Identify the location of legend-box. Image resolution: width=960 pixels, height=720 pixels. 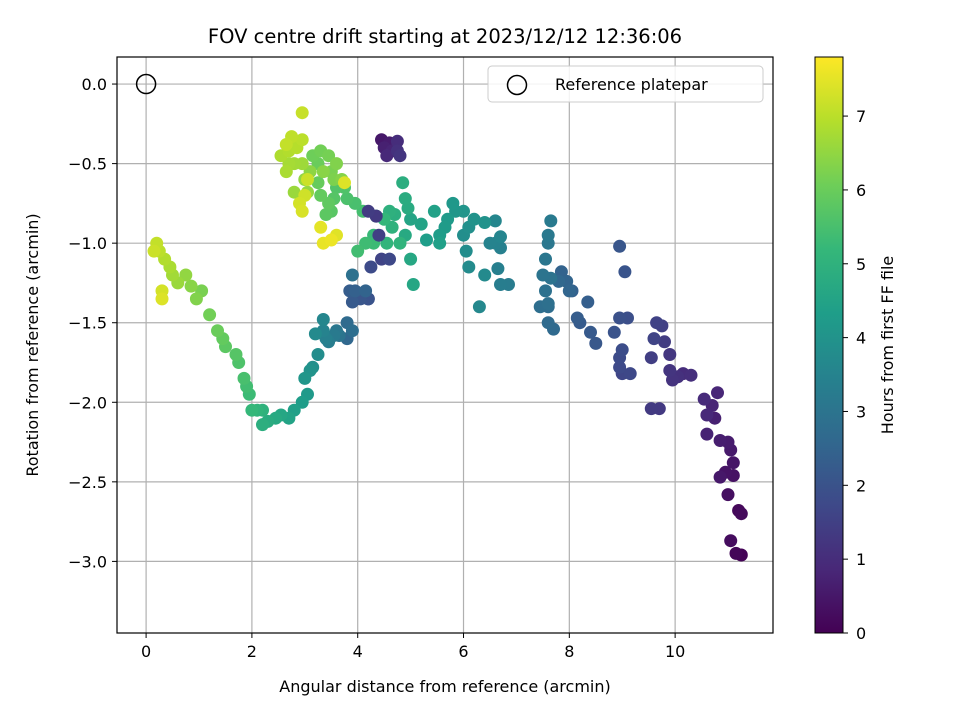
(625, 84).